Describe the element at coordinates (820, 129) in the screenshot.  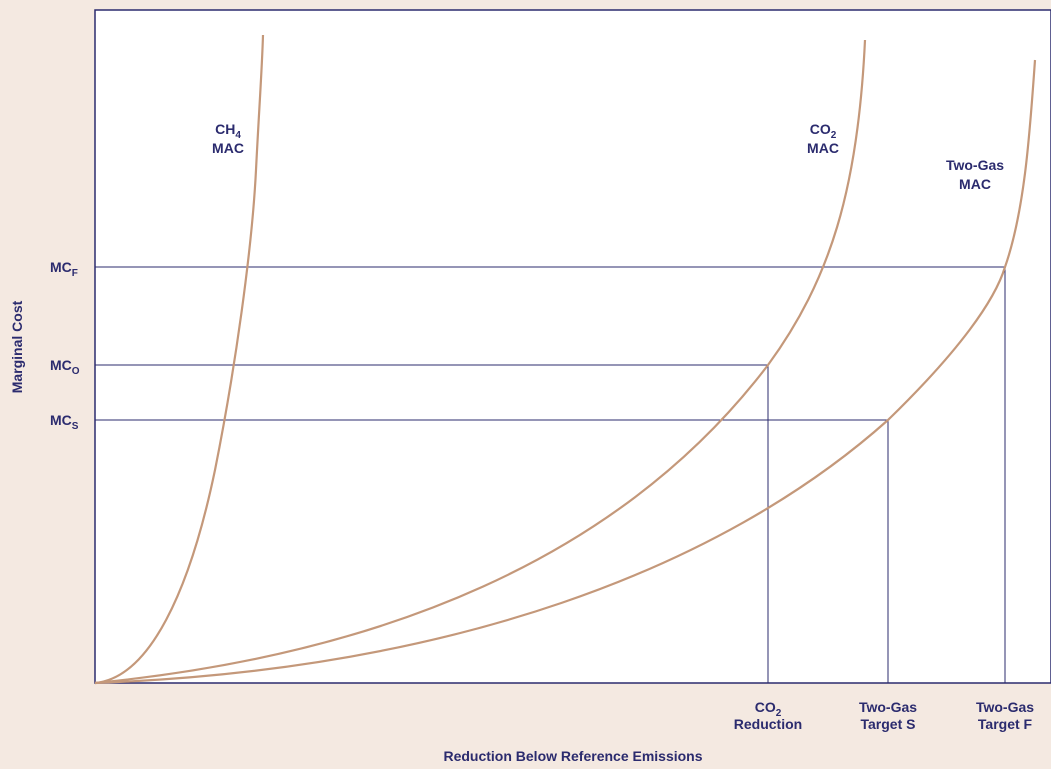
I see `curve-label-text: CO` at that location.